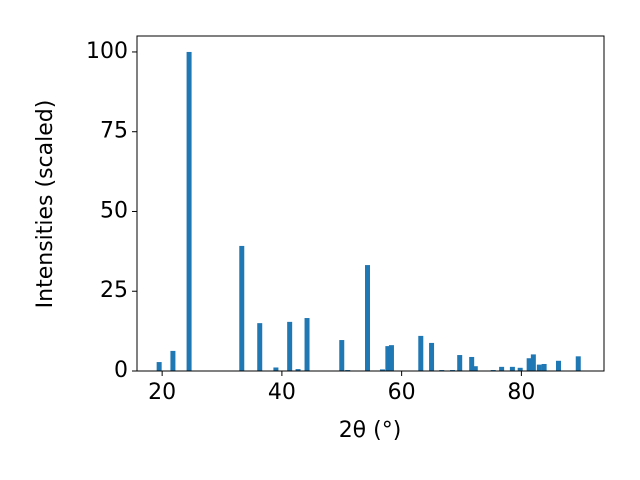 The width and height of the screenshot is (640, 480). What do you see at coordinates (114, 210) in the screenshot?
I see `y-tick-label: 50` at bounding box center [114, 210].